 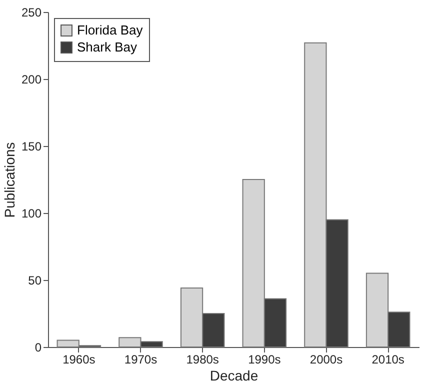 I want to click on x-tick-label: 1990s, so click(x=264, y=359).